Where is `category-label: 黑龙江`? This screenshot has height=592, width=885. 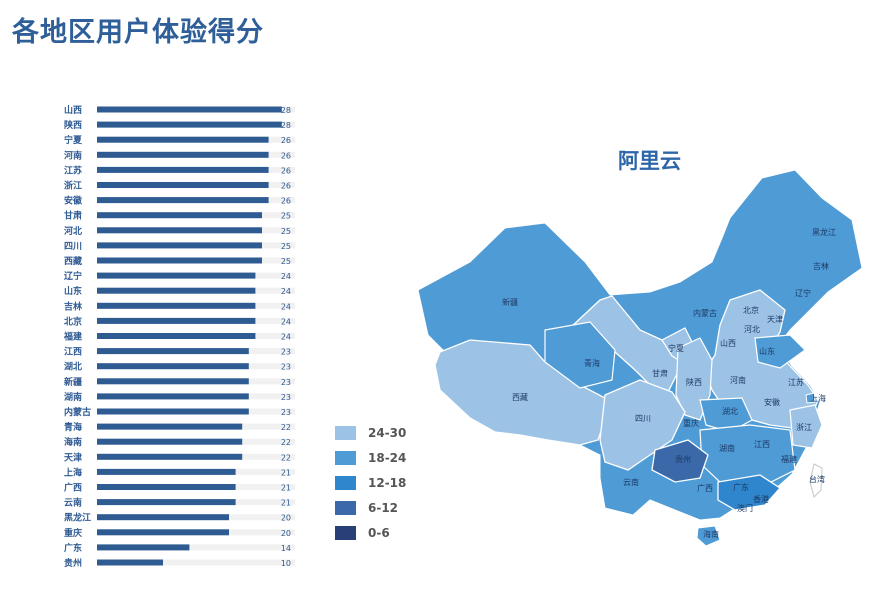
category-label: 黑龙江 is located at coordinates (77, 518).